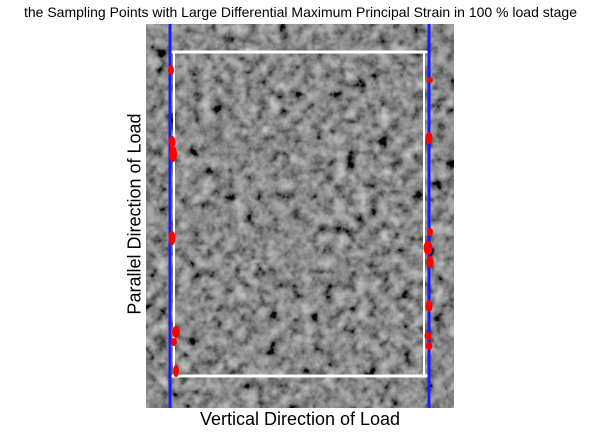  What do you see at coordinates (300, 419) in the screenshot?
I see `x-axis-label: Vertical Direction of Load` at bounding box center [300, 419].